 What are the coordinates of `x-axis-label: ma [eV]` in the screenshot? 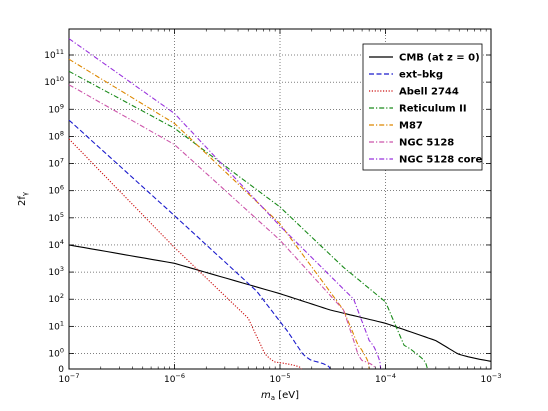 It's located at (280, 396).